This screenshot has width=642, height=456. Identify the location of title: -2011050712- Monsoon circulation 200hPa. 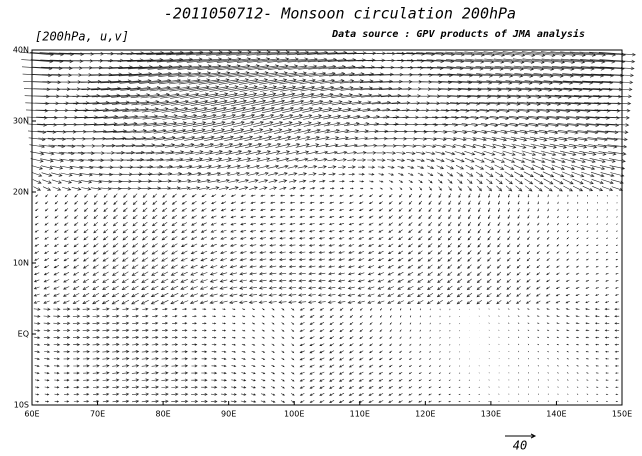
(340, 14).